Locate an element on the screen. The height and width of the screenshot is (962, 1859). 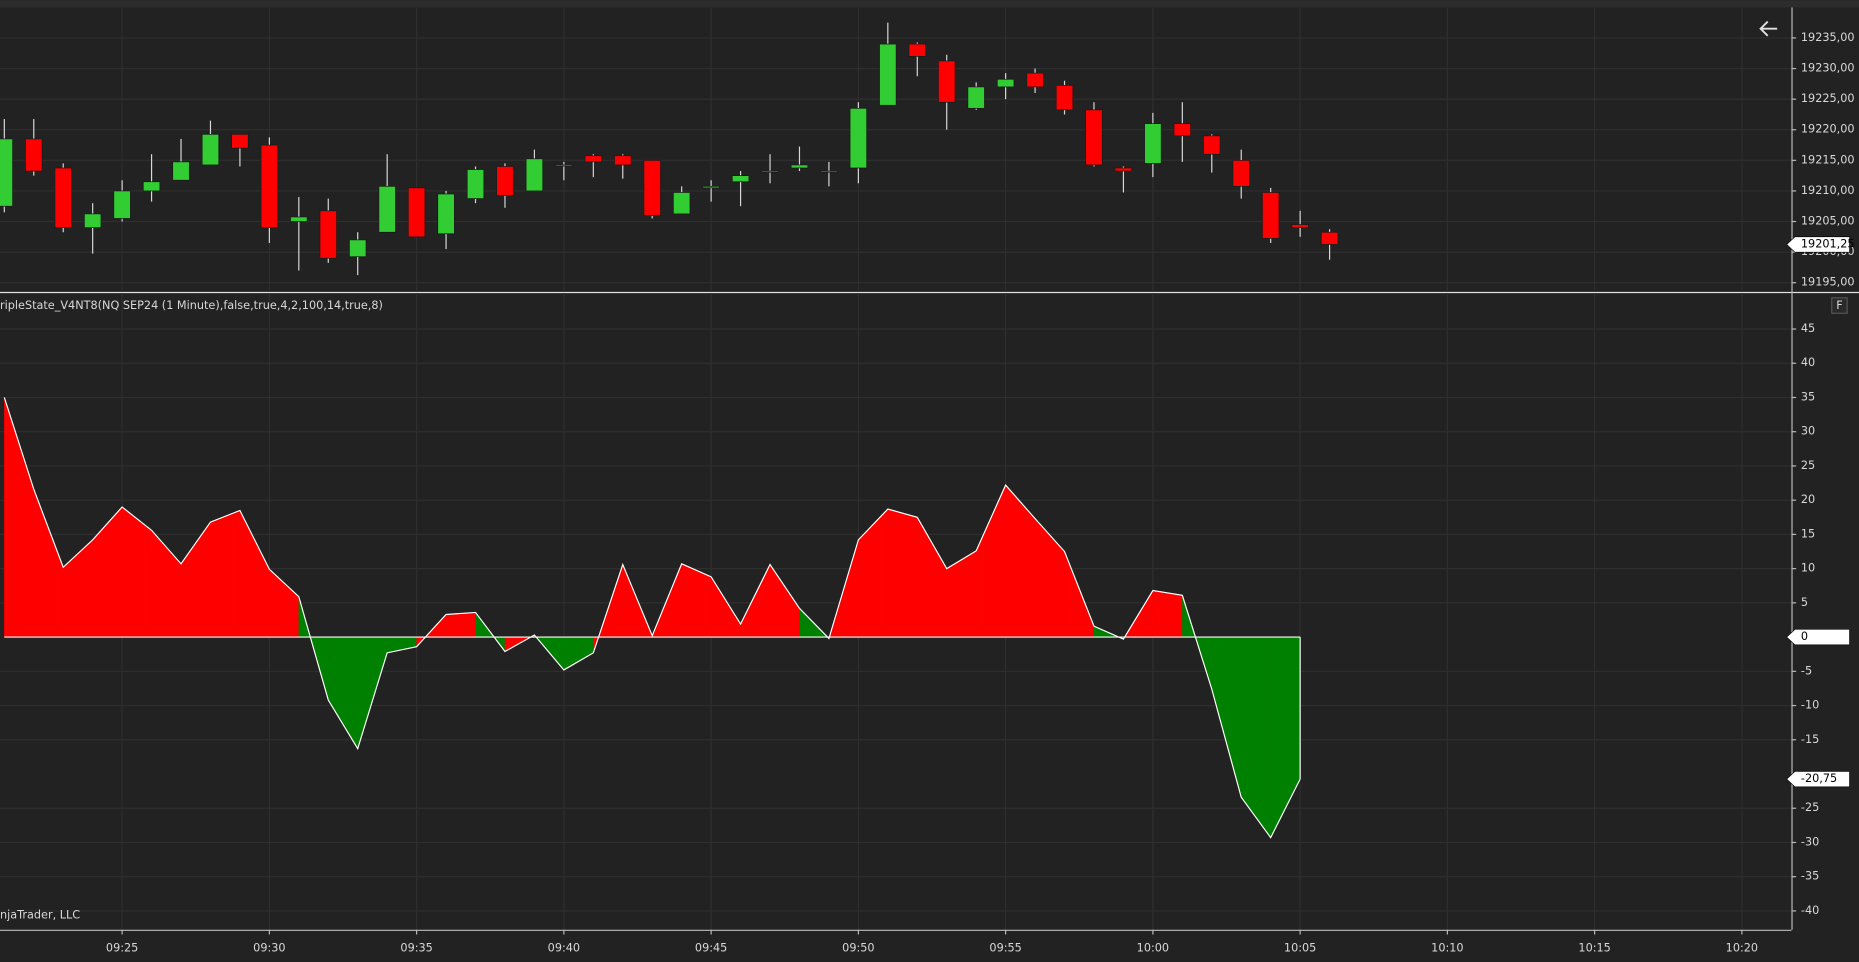
copyright: njaTrader, LLC is located at coordinates (40, 915).